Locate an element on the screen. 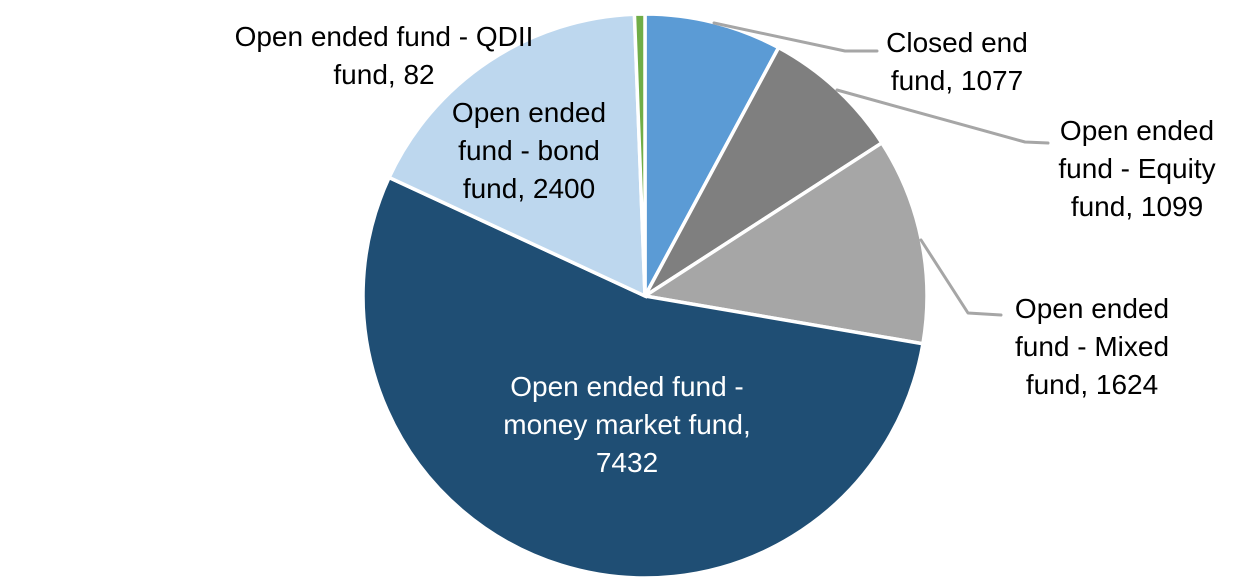  data-label-bond-fund: Open ended fund - bond fund, 2400 is located at coordinates (529, 151).